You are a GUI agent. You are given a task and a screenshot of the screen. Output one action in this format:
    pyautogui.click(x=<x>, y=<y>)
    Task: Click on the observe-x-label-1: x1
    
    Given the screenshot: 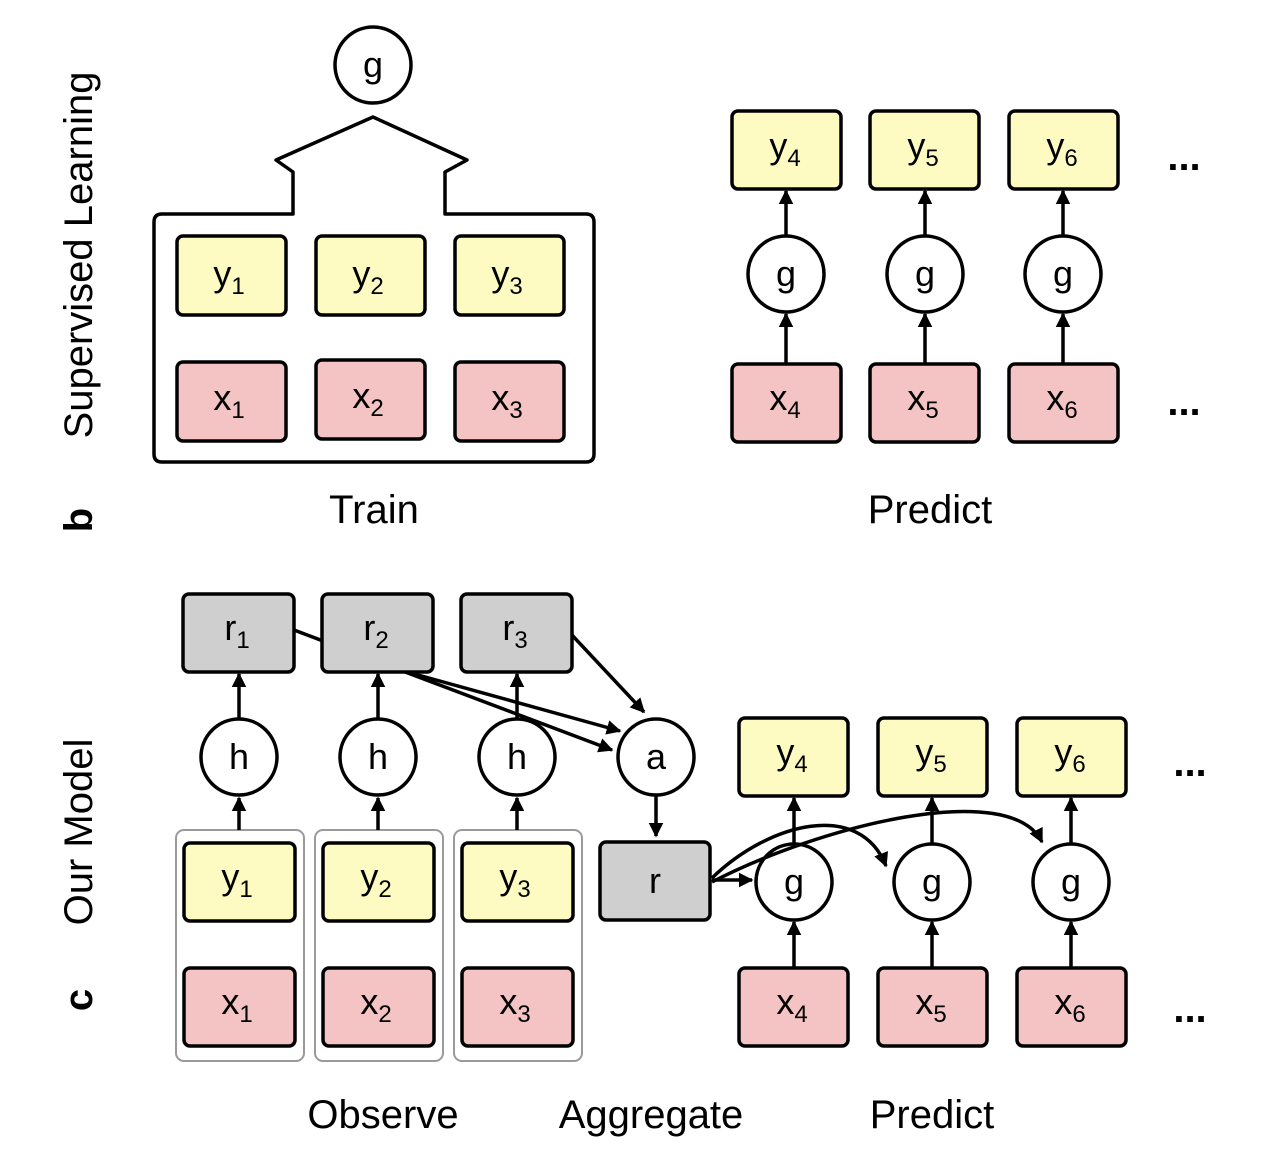 What is the action you would take?
    pyautogui.click(x=236, y=1004)
    